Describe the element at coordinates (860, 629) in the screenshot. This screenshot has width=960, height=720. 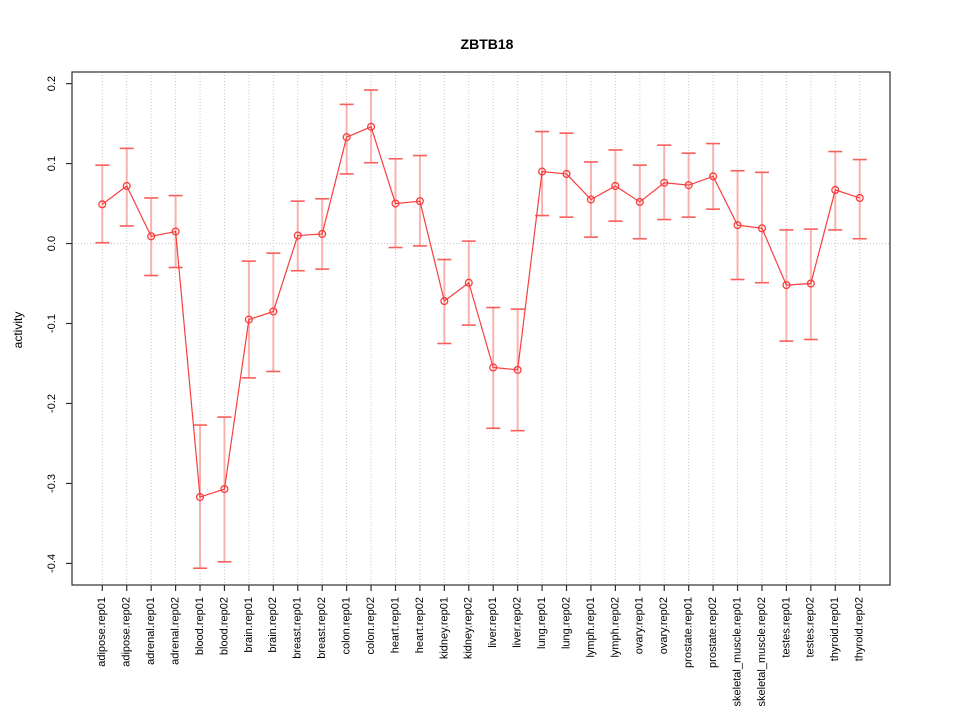
I see `x-tick-label: thyroid.rep02` at that location.